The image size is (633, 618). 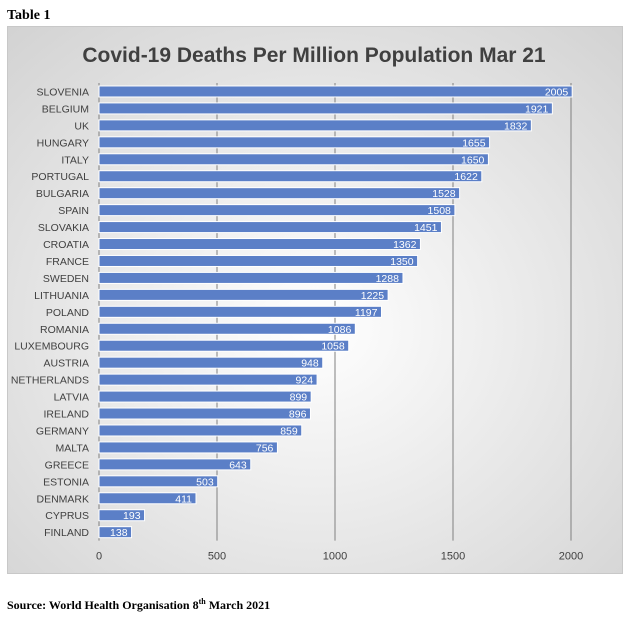 What do you see at coordinates (571, 557) in the screenshot?
I see `x-tick-label: 2000` at bounding box center [571, 557].